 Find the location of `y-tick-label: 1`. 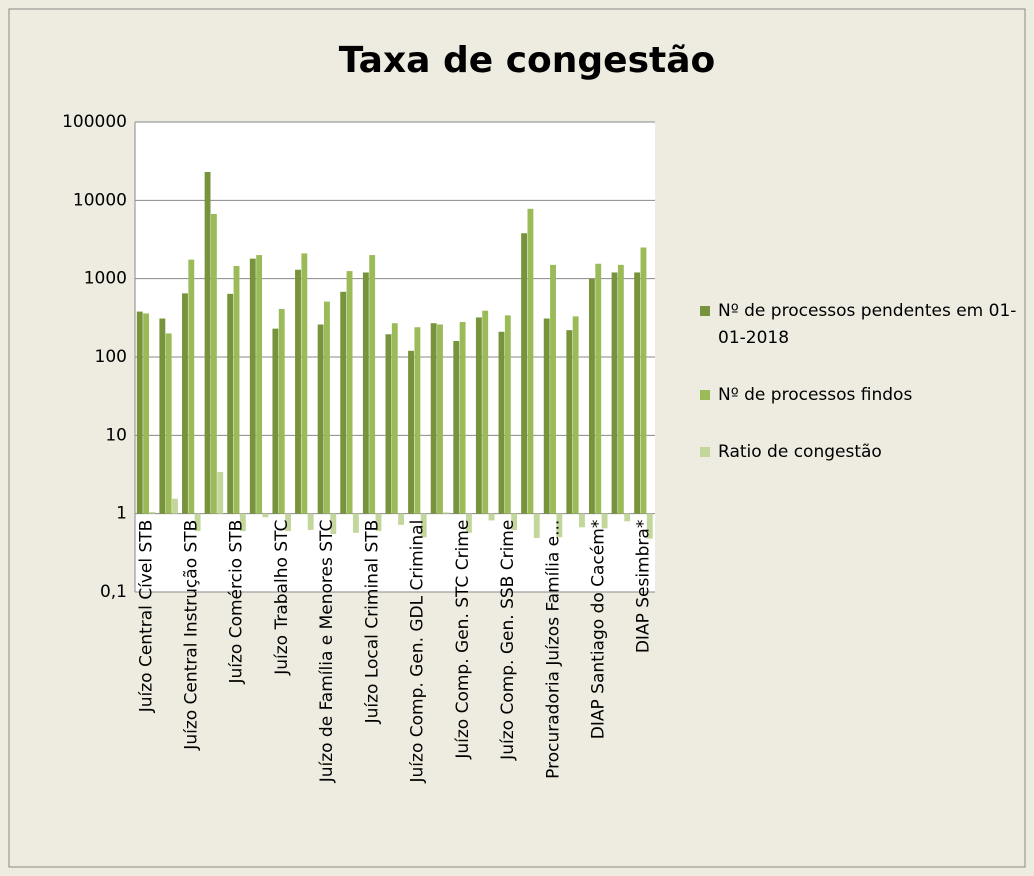

y-tick-label: 1 is located at coordinates (121, 514).